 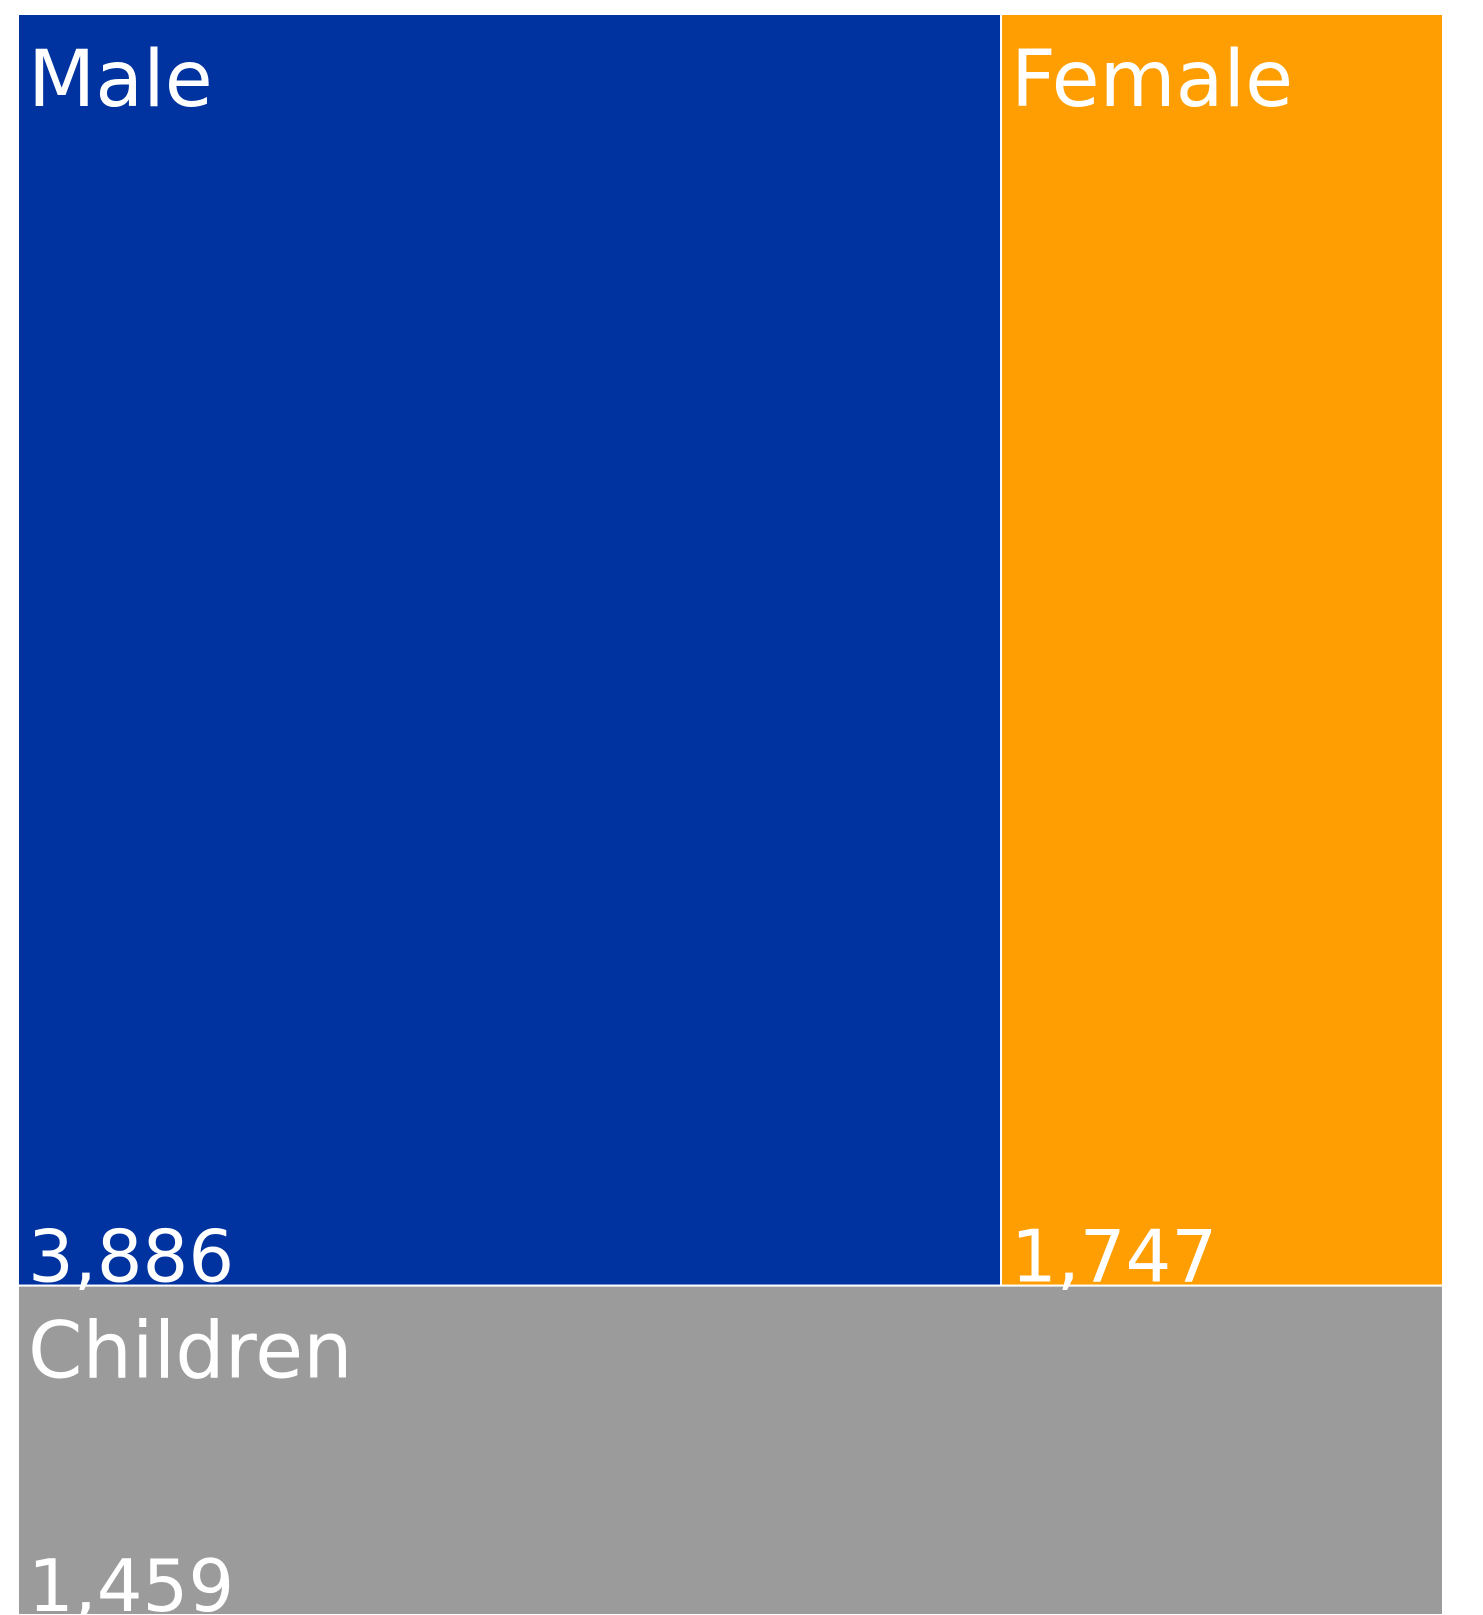 What do you see at coordinates (131, 1257) in the screenshot?
I see `tile-value-male: 3,886` at bounding box center [131, 1257].